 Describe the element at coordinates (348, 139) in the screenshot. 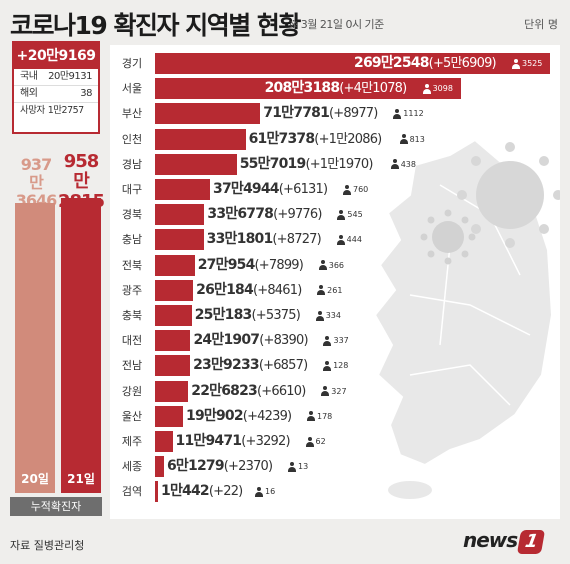

I see `region-change: (+1만2086)` at that location.